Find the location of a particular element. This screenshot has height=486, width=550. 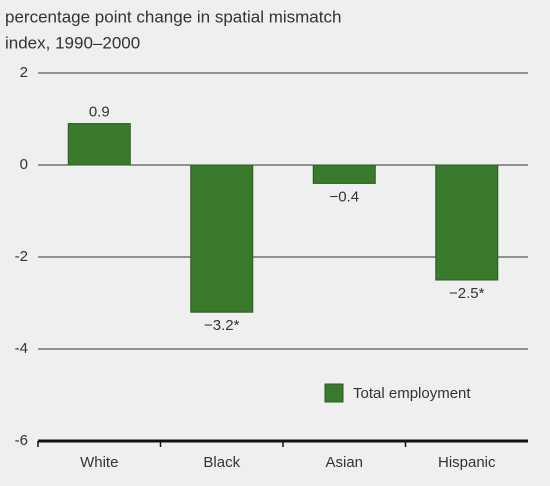

value-label: −3.2* is located at coordinates (222, 325).